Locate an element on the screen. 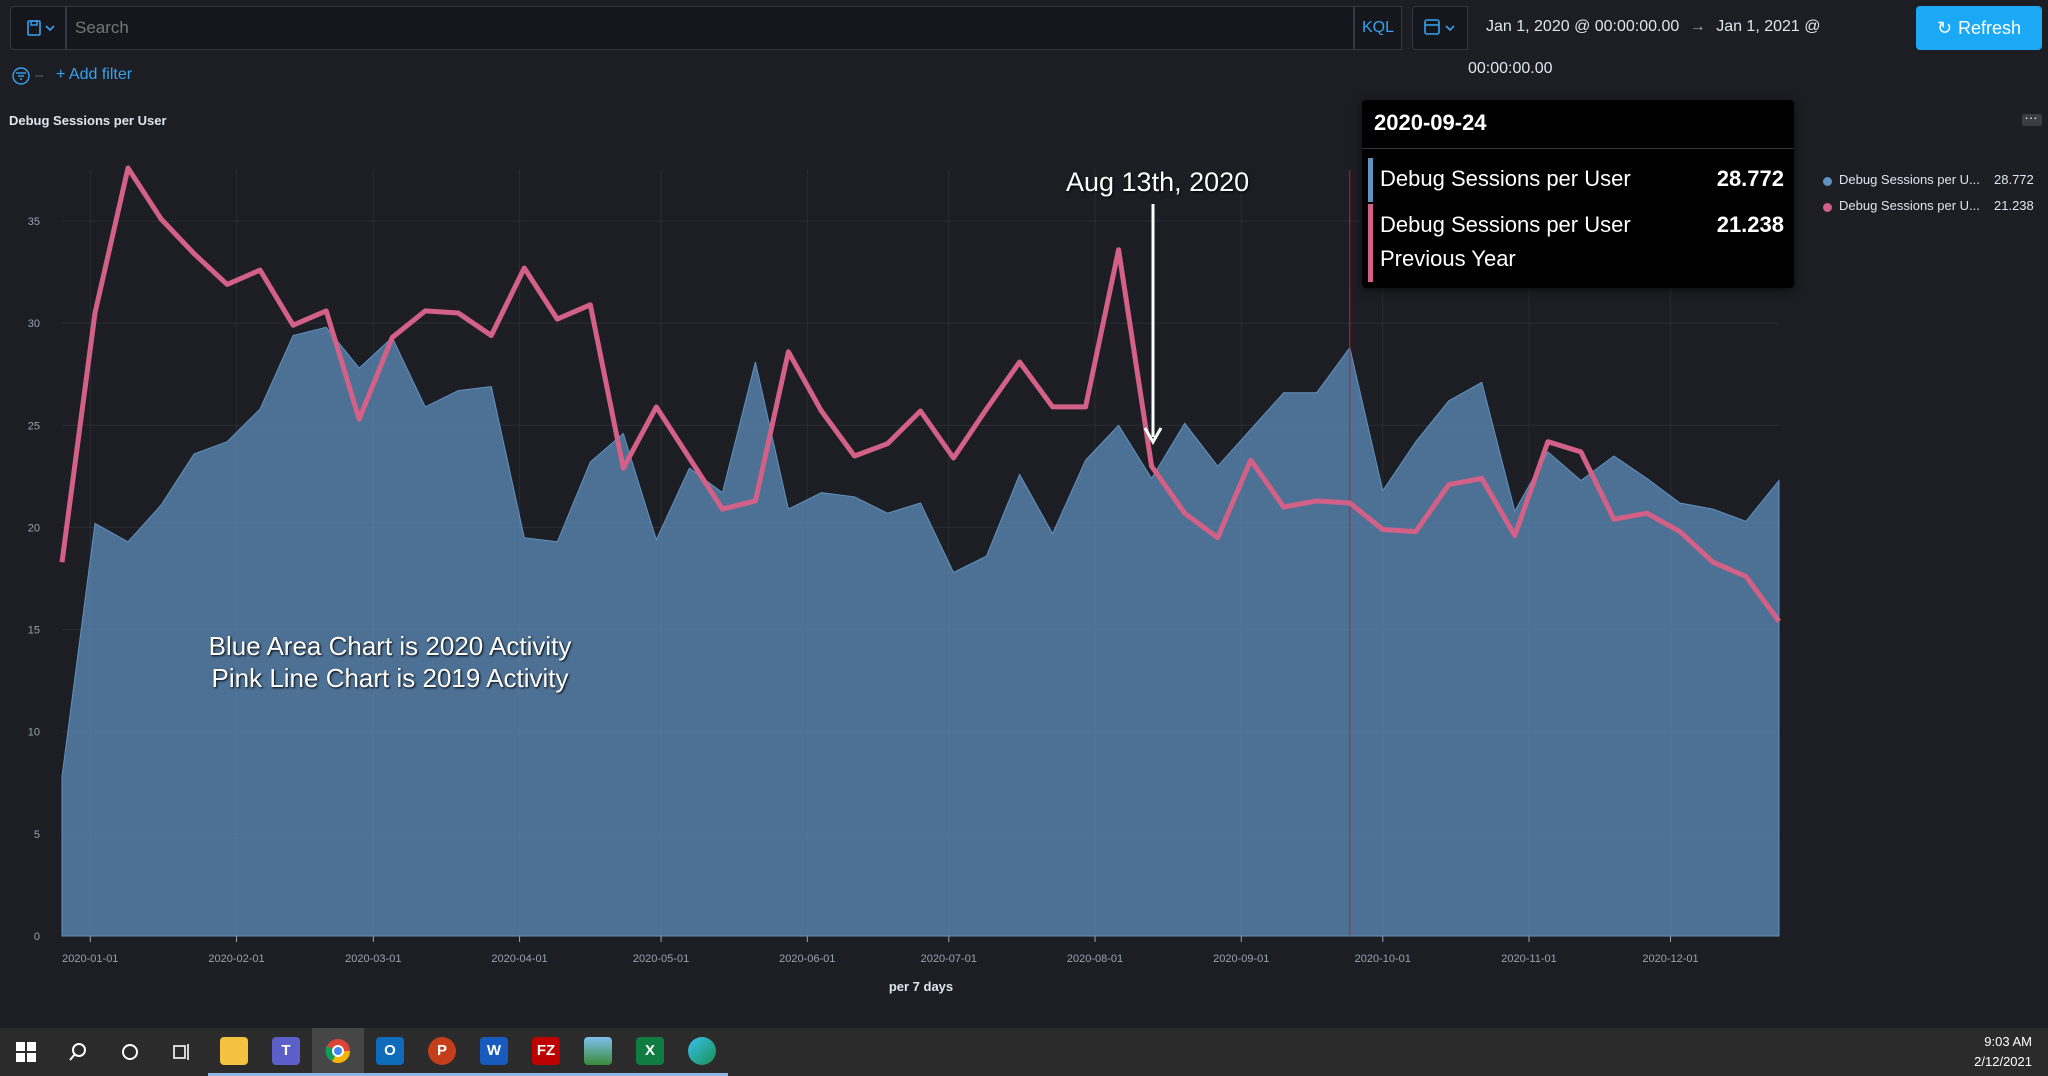  taskbar-word: W is located at coordinates (494, 1052).